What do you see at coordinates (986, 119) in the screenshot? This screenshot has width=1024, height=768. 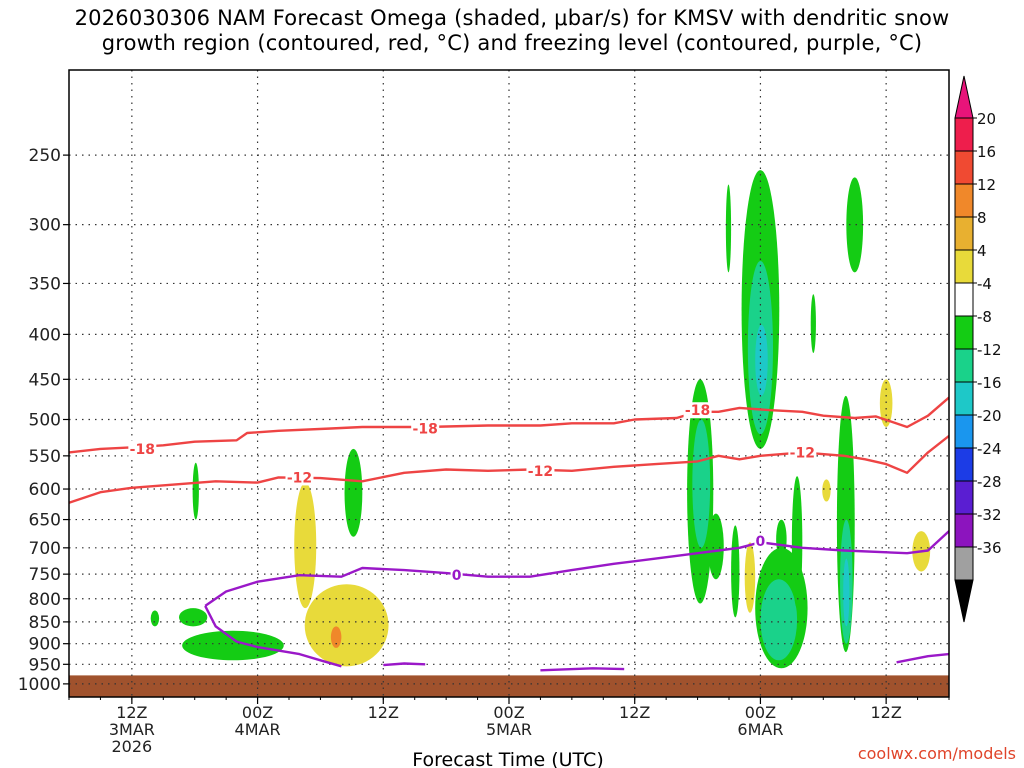 I see `colorbar-label: 20` at bounding box center [986, 119].